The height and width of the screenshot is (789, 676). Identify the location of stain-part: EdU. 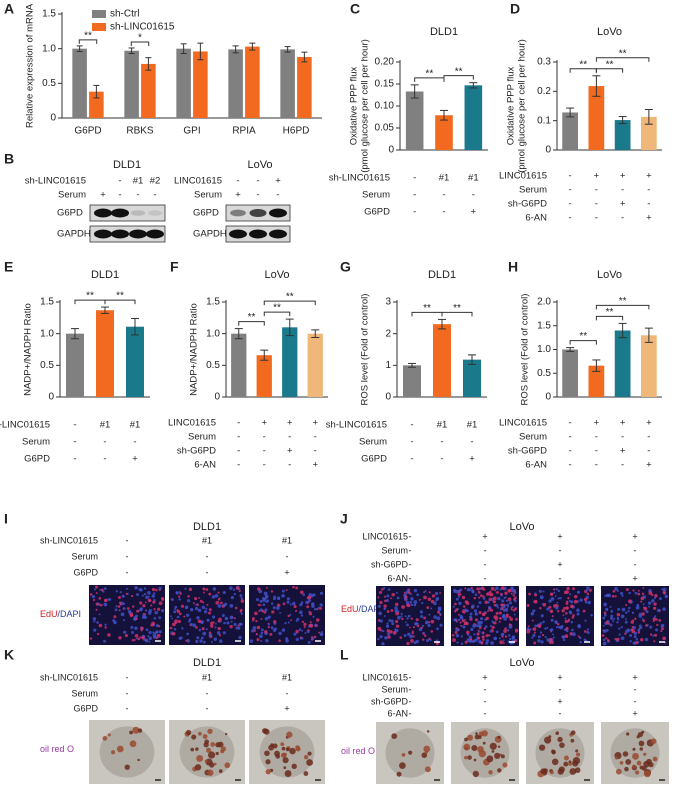
(49, 614).